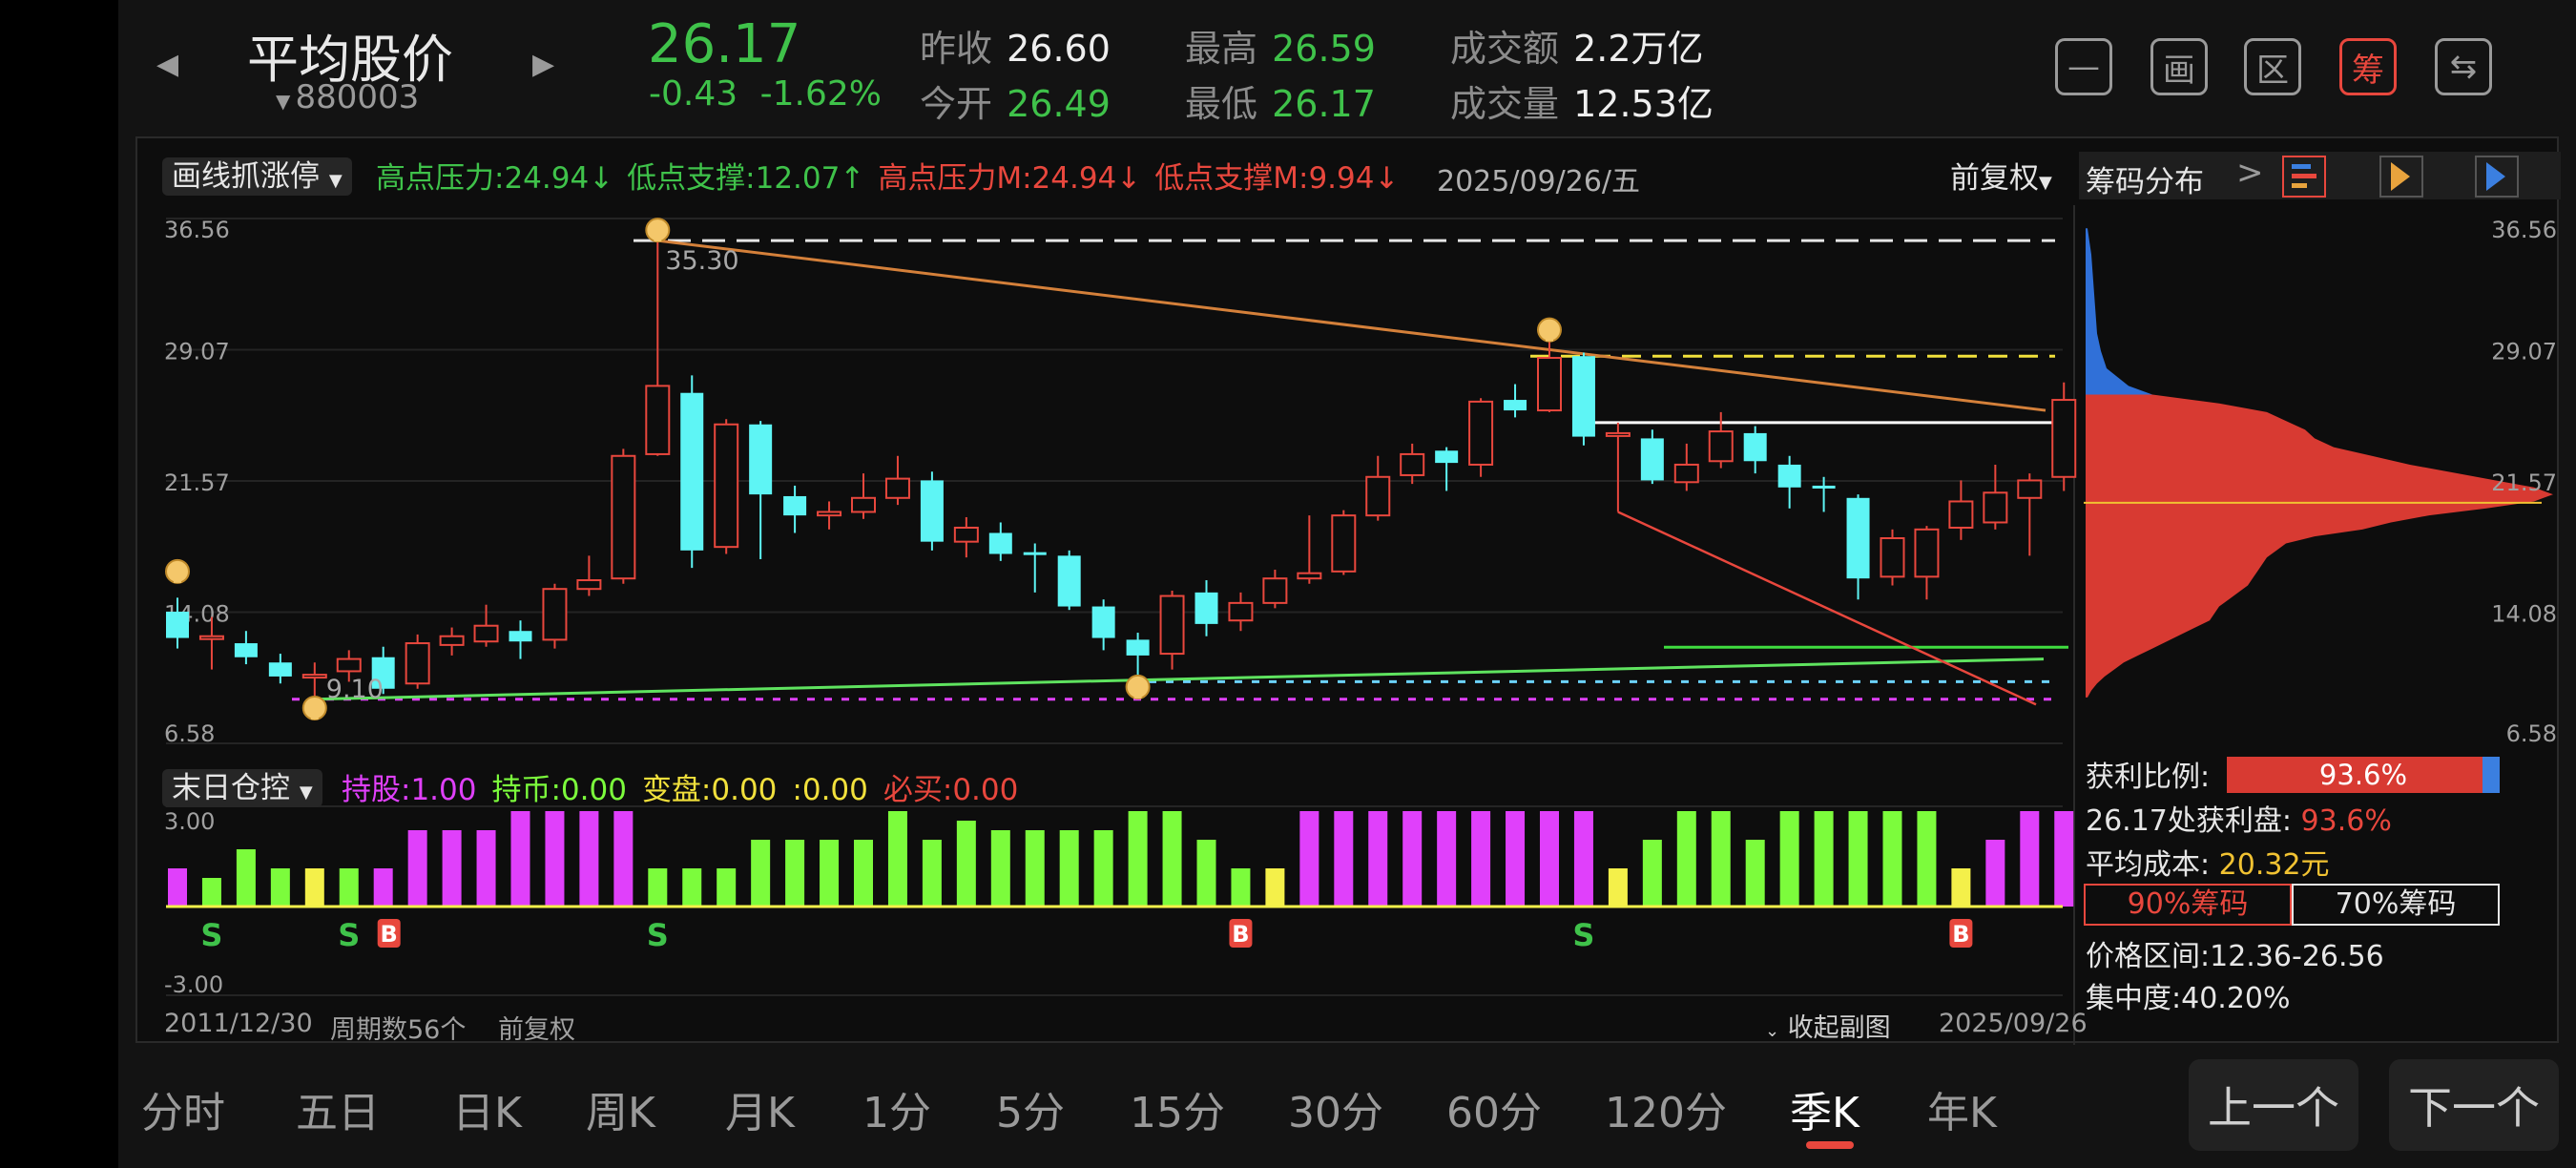 The image size is (2576, 1168). I want to click on chevron-down-icon: ⌄, so click(1772, 1031).